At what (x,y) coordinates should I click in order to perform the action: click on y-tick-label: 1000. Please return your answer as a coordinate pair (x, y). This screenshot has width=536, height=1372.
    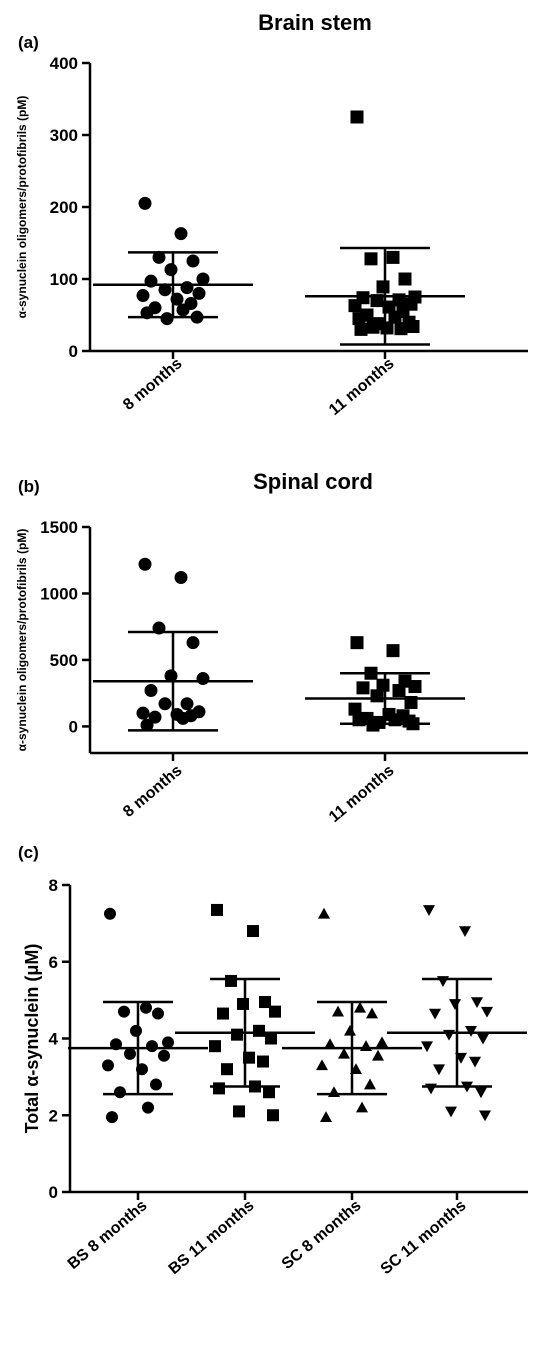
    Looking at the image, I should click on (59, 593).